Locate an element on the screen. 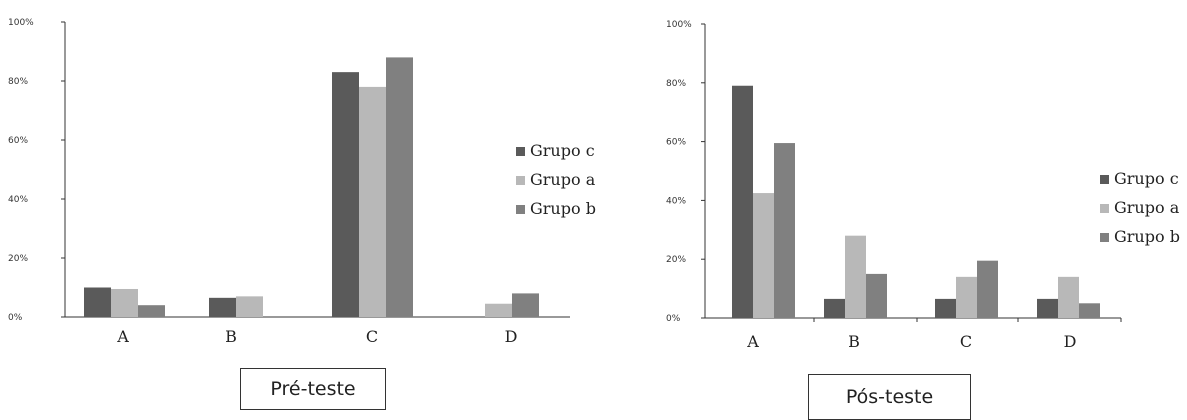  bar-b-grupo-b is located at coordinates (876, 295).